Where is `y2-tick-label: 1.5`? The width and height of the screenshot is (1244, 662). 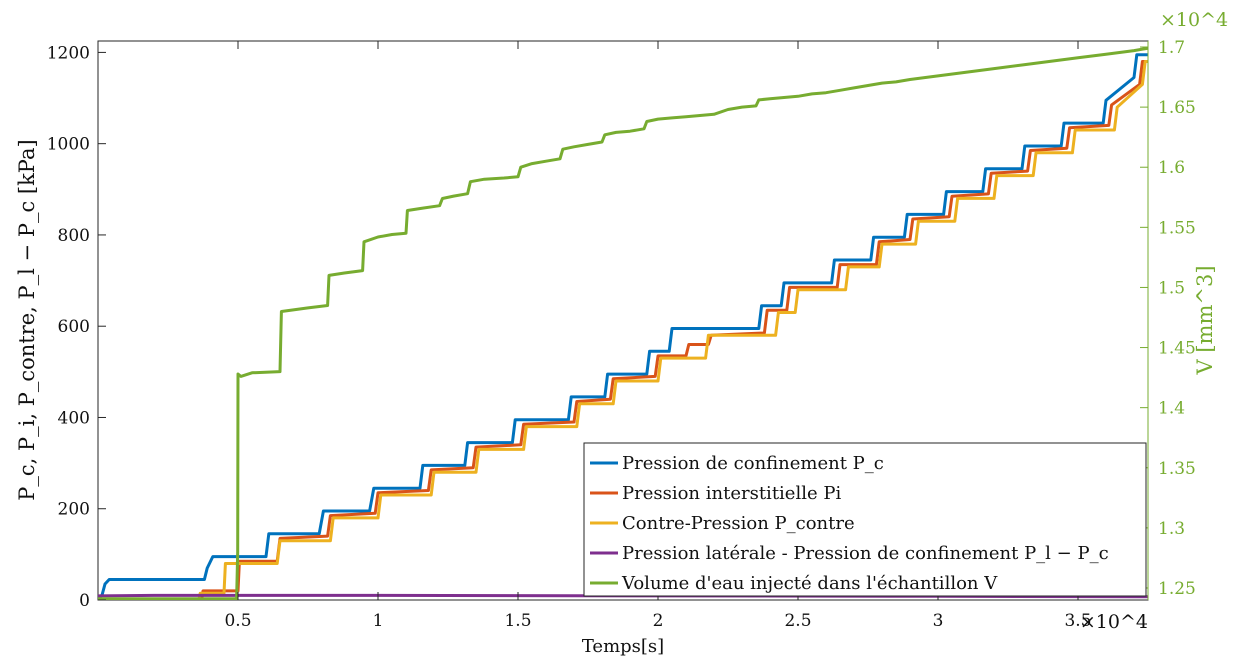
y2-tick-label: 1.5 is located at coordinates (1171, 288).